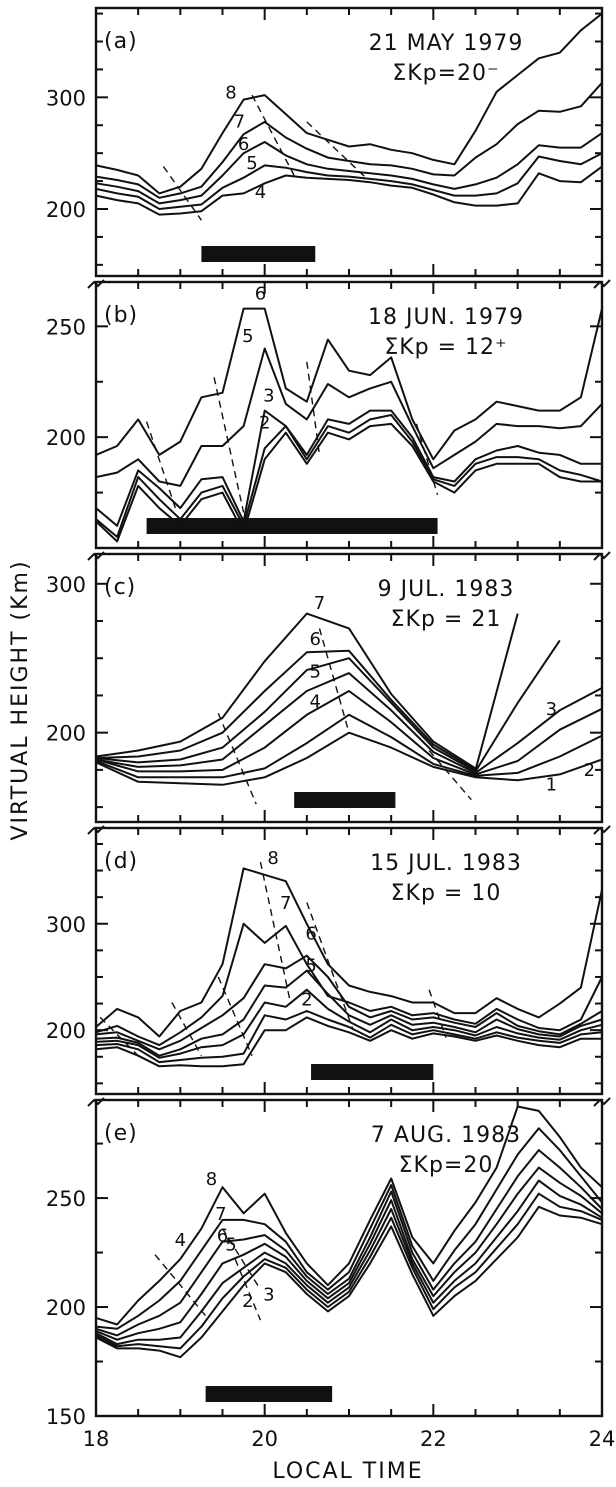 This screenshot has height=1487, width=616. I want to click on panel-title: 15 JUL. 1983, so click(446, 863).